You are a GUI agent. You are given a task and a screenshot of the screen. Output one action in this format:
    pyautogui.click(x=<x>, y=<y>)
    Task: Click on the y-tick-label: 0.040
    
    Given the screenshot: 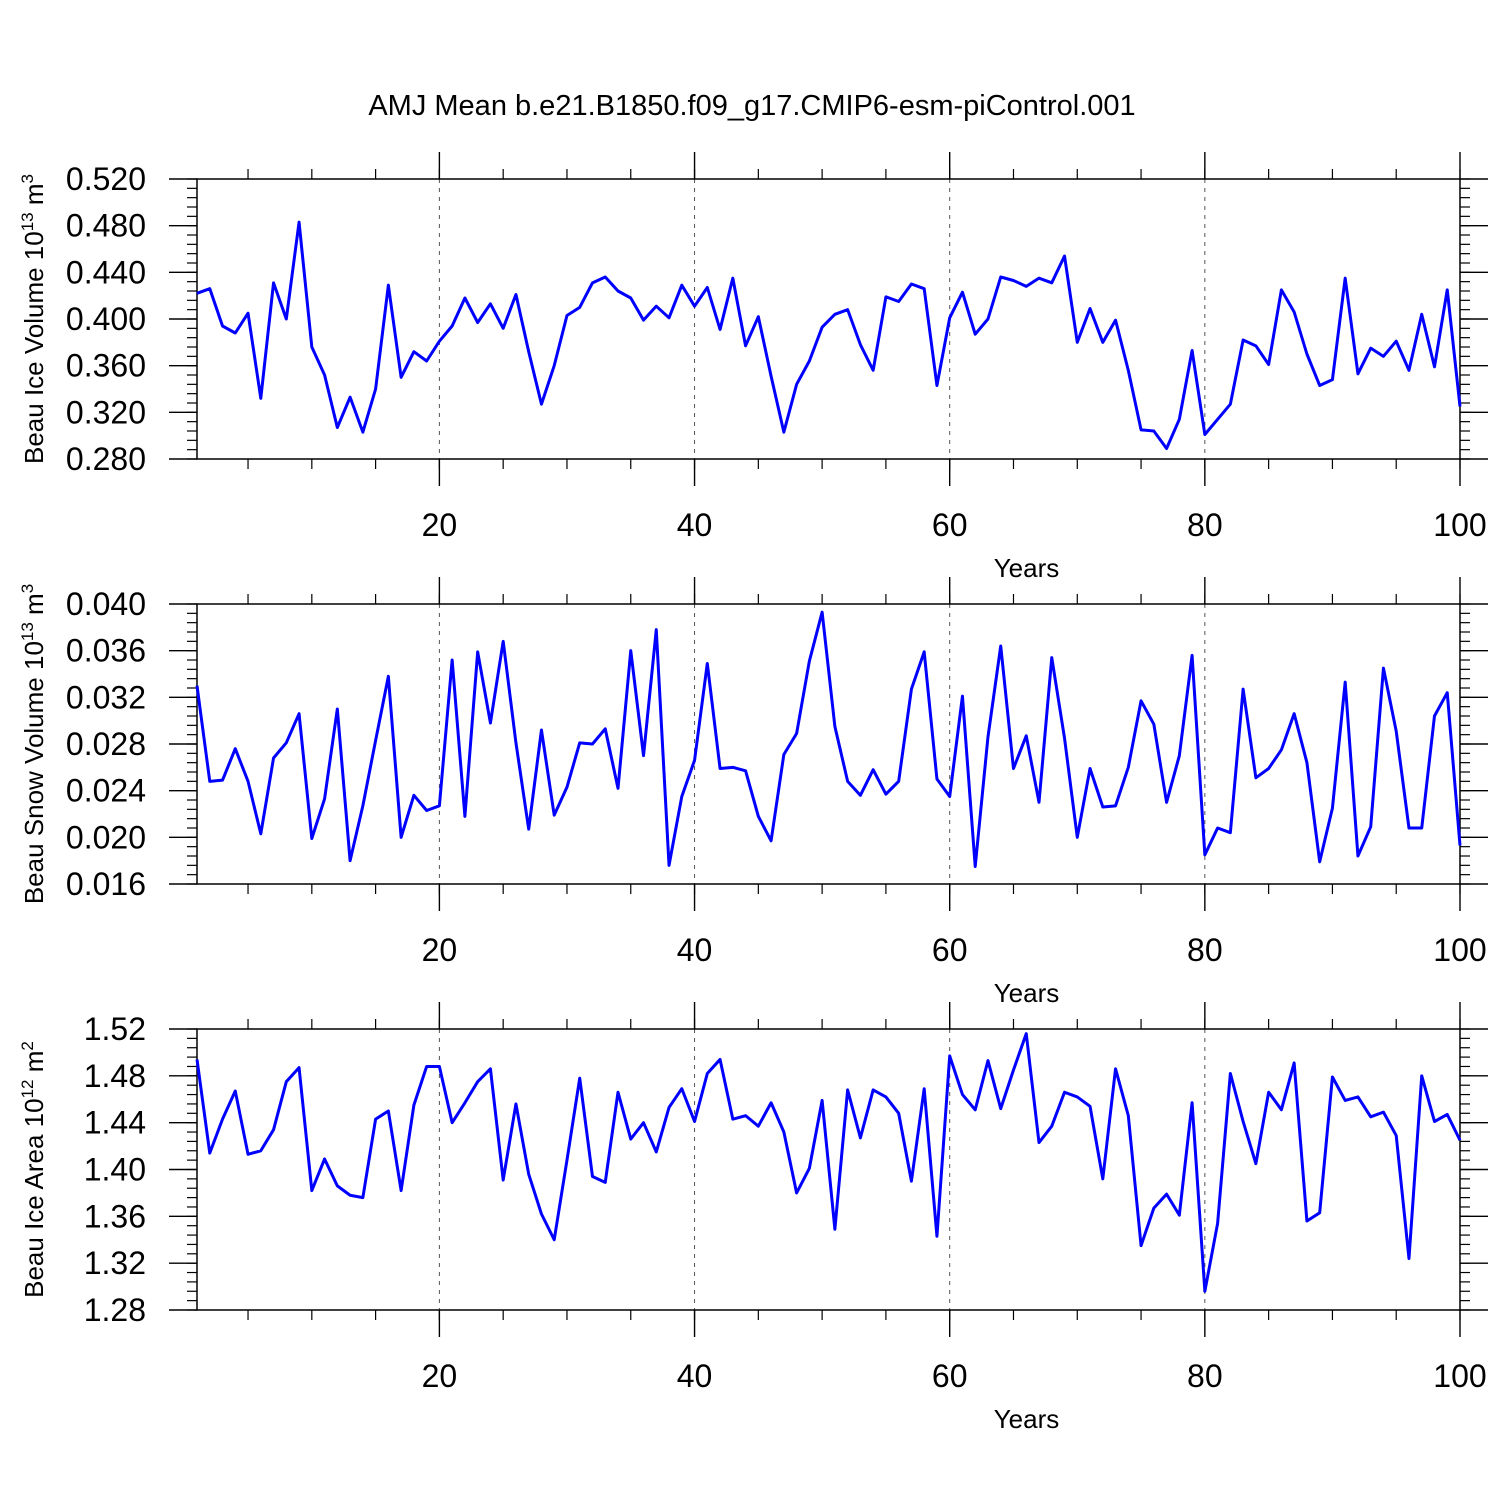 What is the action you would take?
    pyautogui.click(x=106, y=604)
    